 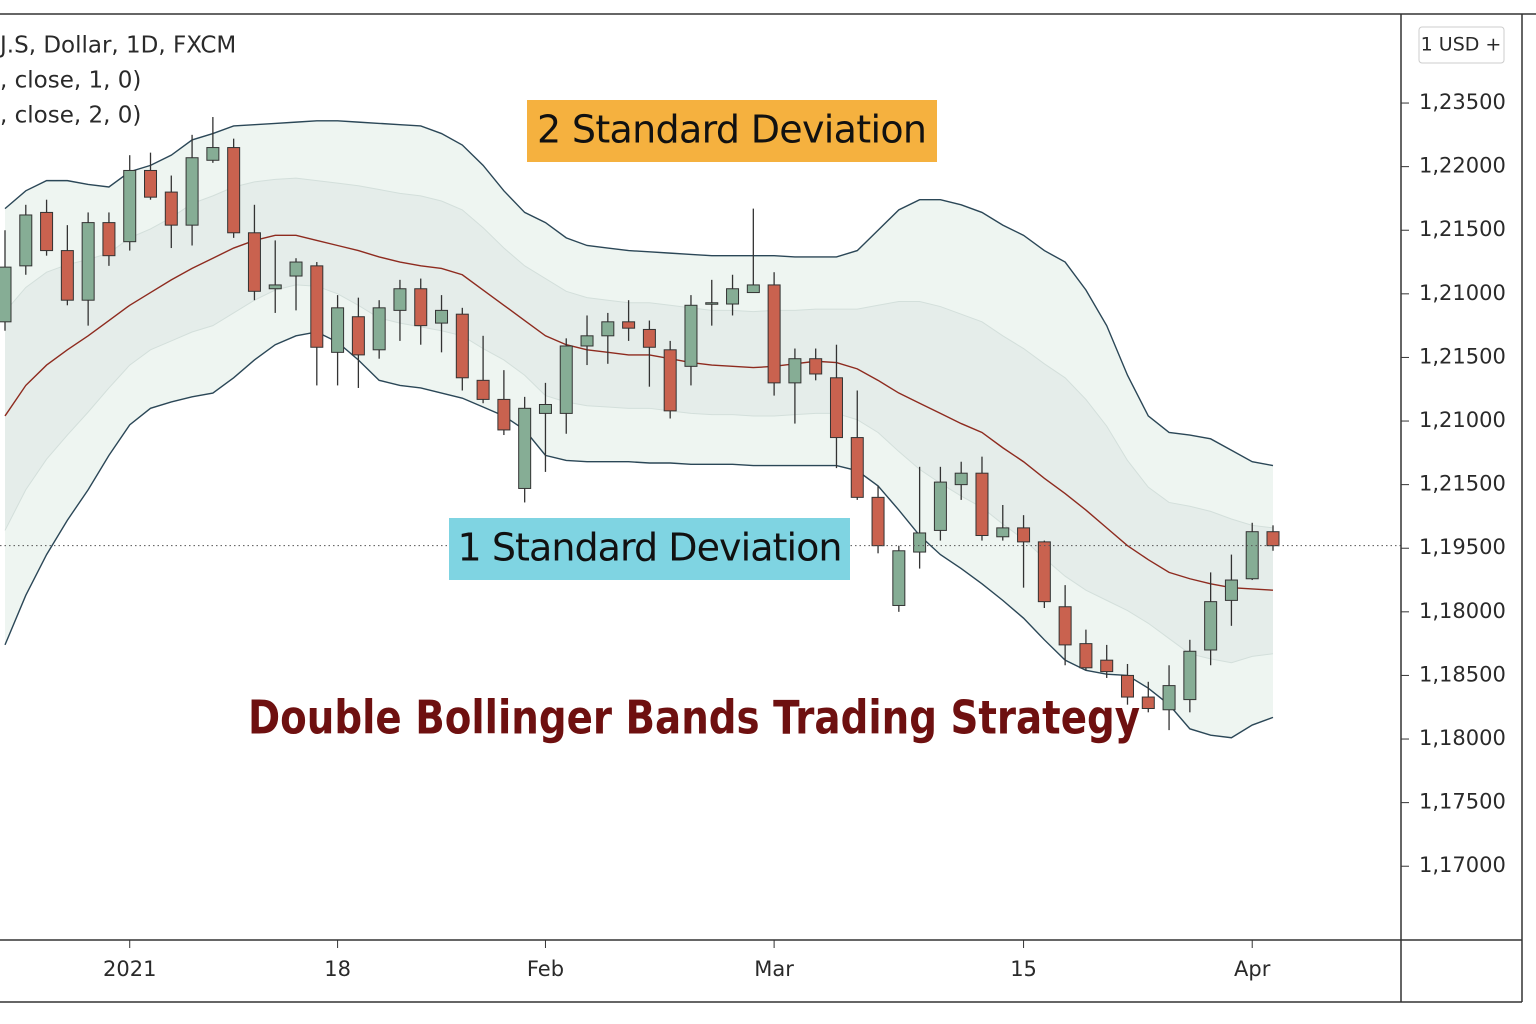 I want to click on x-tick-label: 2021, so click(x=129, y=969).